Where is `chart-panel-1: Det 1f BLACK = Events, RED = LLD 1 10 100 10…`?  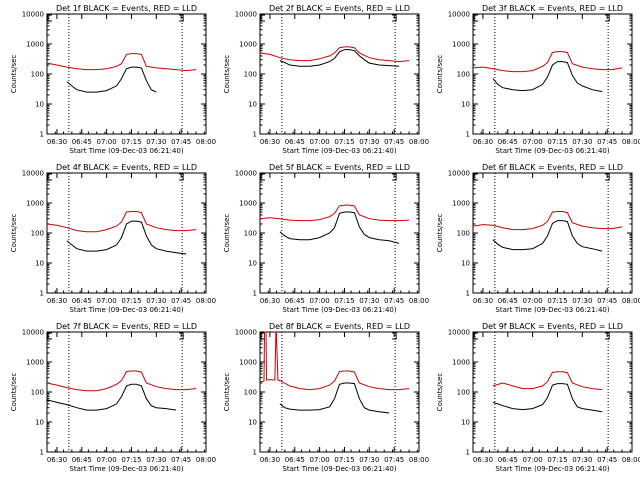
chart-panel-1: Det 1f BLACK = Events, RED = LLD 1 10 100 10… is located at coordinates (113, 79).